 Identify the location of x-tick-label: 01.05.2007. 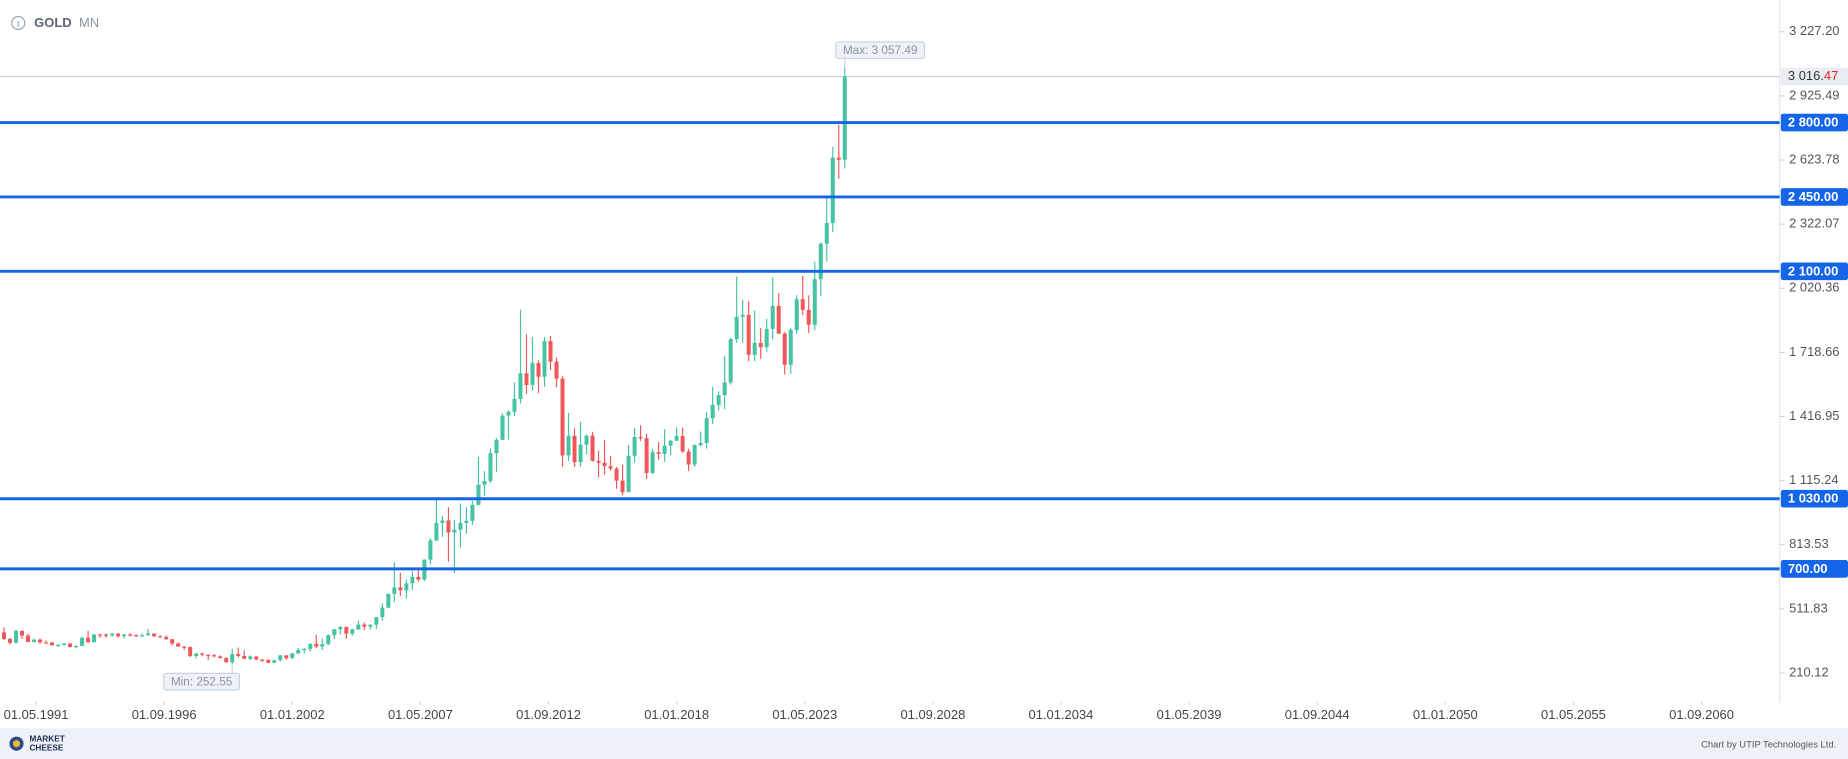
(420, 714).